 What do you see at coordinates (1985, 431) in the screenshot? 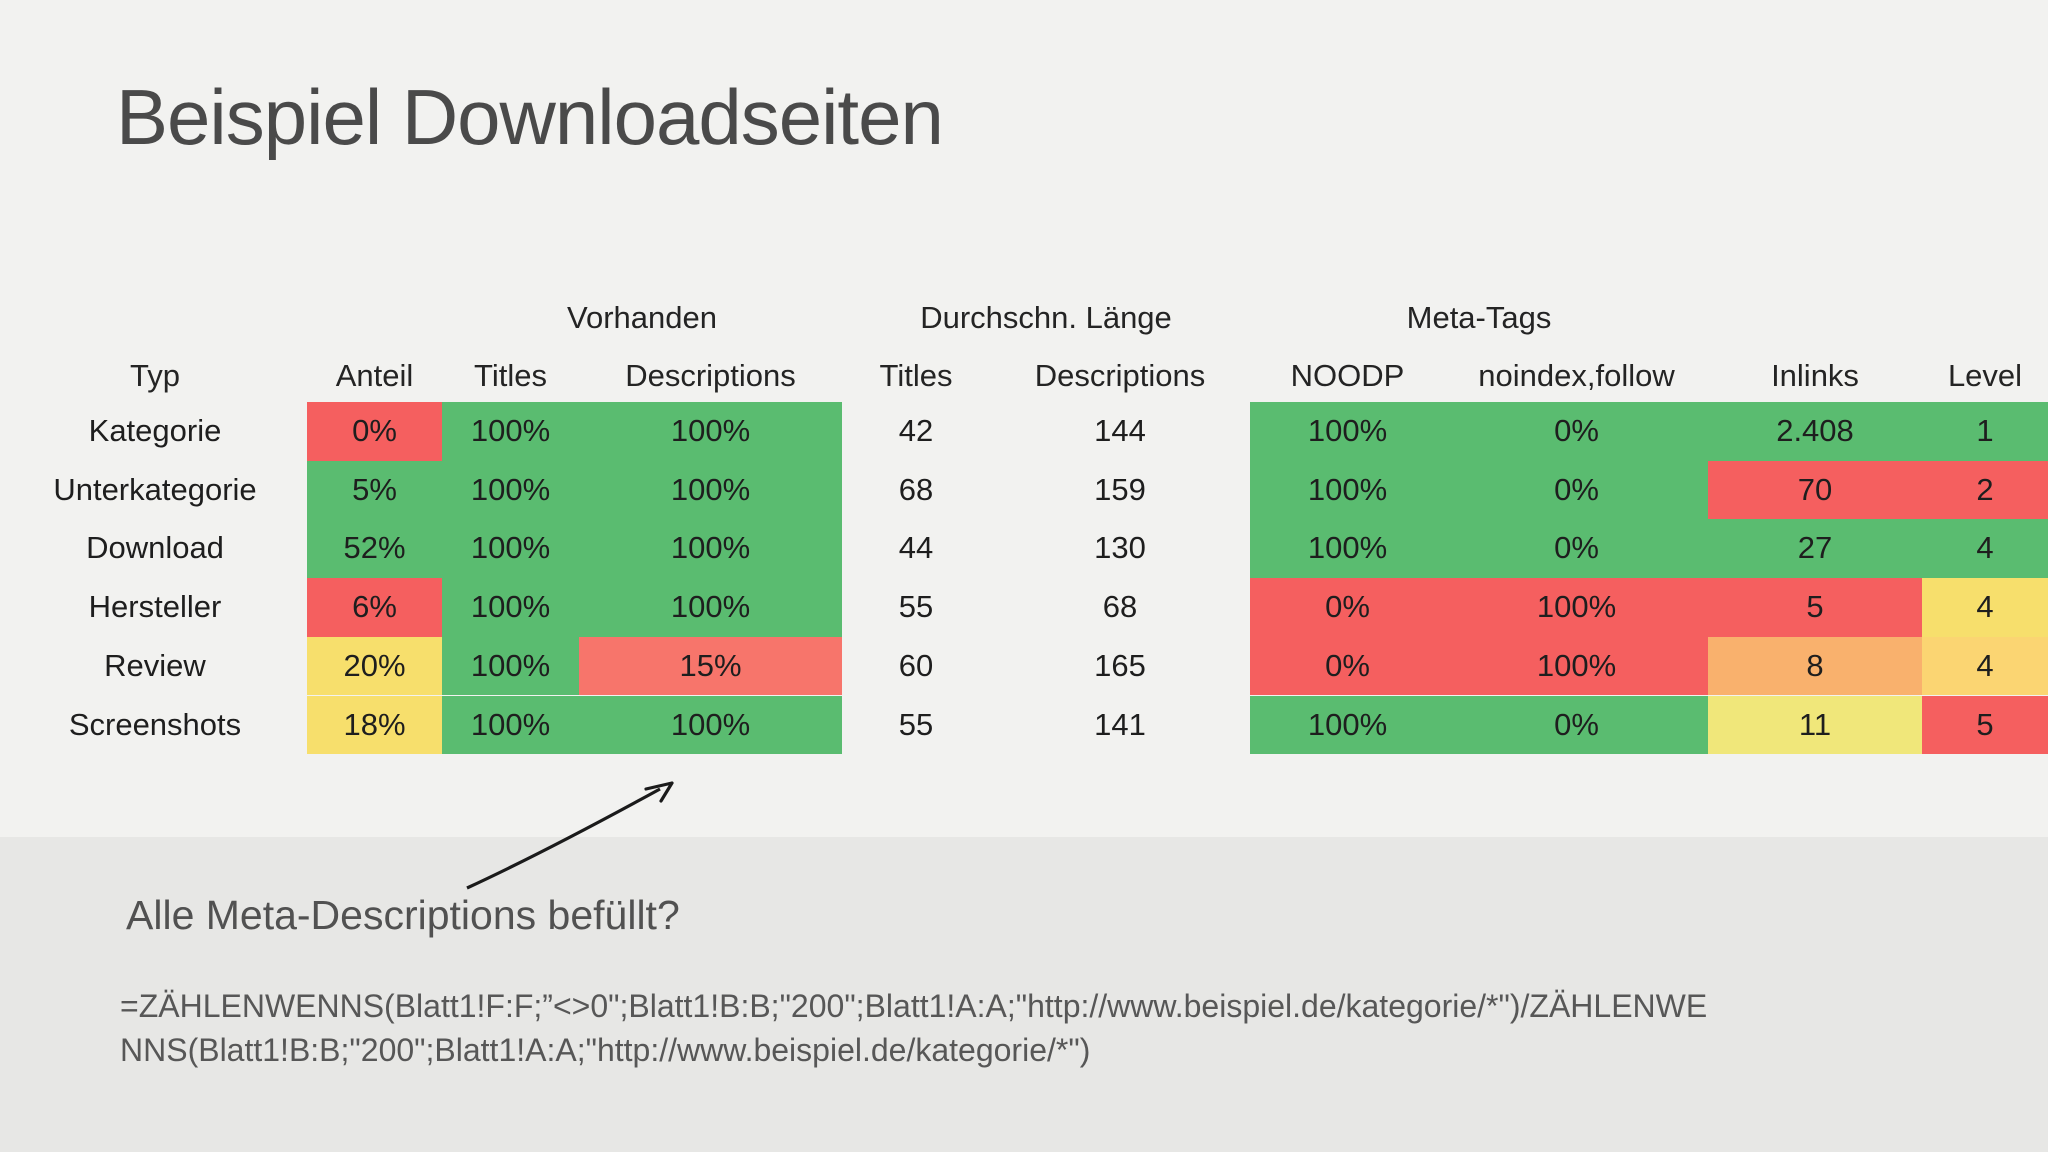
I see `cell-level: 1` at bounding box center [1985, 431].